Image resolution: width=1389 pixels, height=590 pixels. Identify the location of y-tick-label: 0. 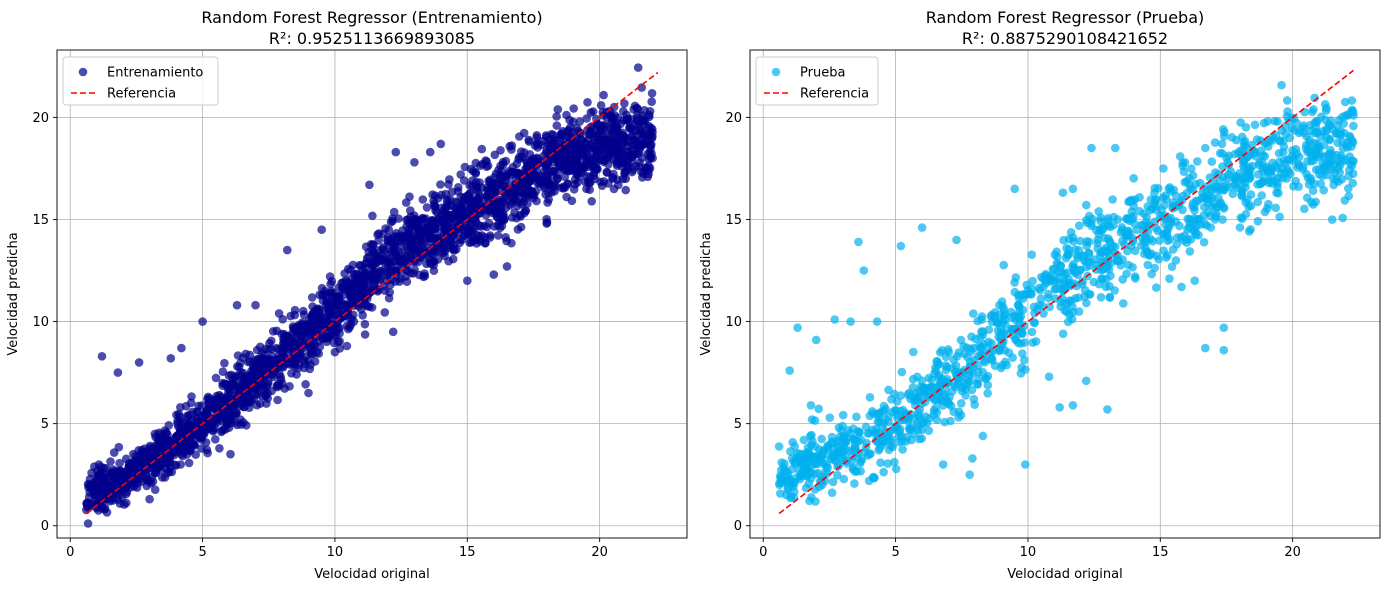
(45, 526).